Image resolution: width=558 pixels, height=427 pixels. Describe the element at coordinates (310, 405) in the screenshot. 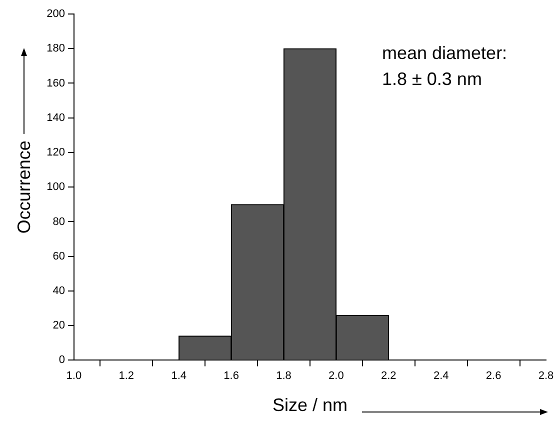

I see `x-axis-title: Size / nm` at that location.